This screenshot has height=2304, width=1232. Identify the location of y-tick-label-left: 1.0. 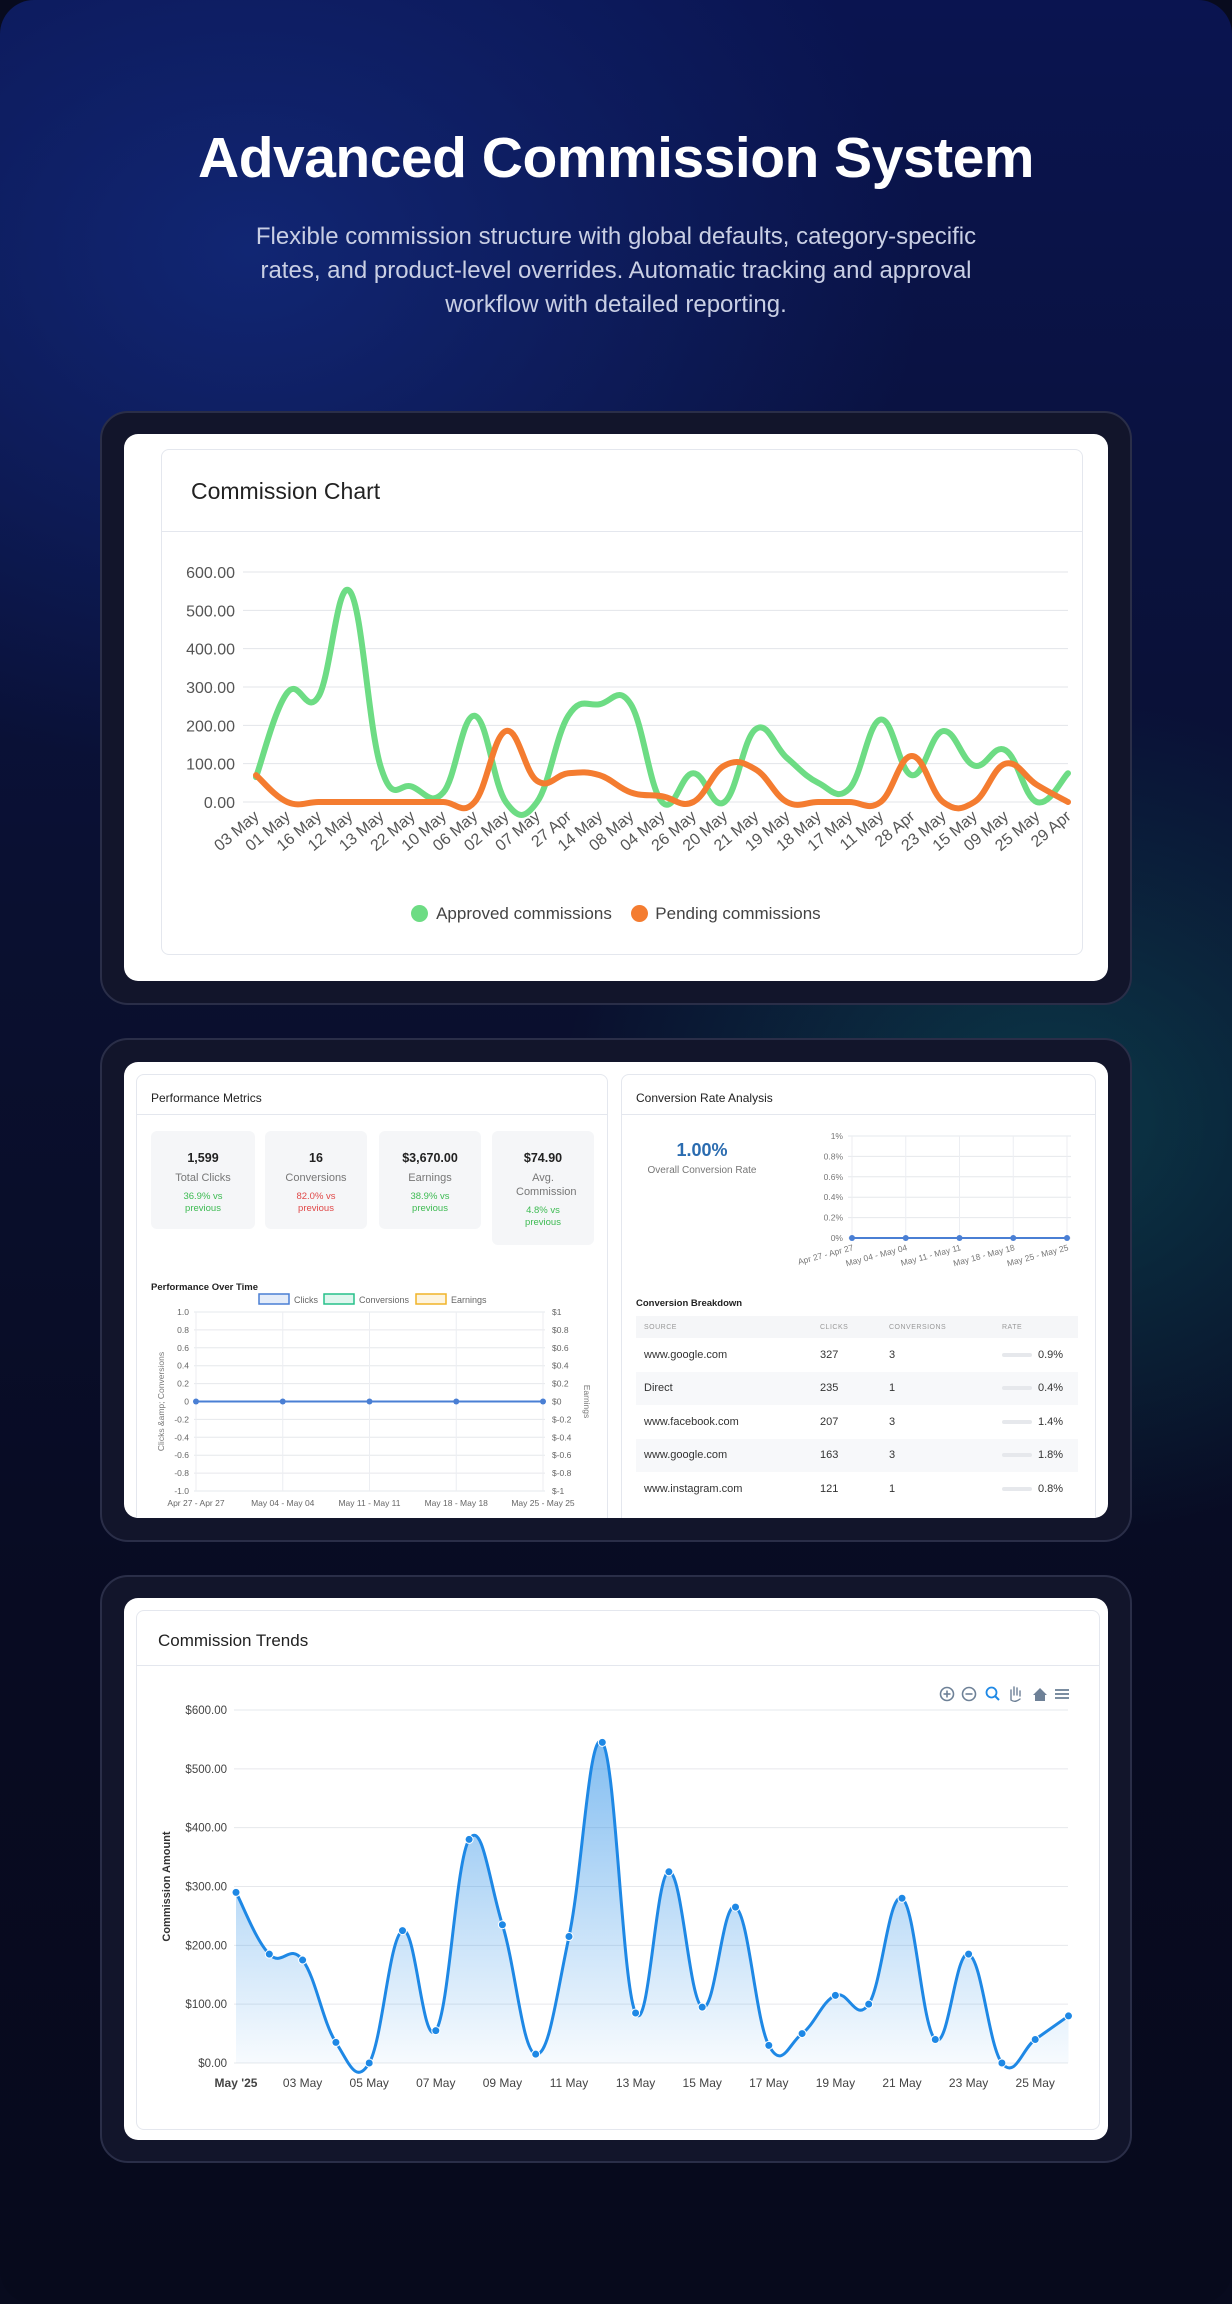
(183, 1312).